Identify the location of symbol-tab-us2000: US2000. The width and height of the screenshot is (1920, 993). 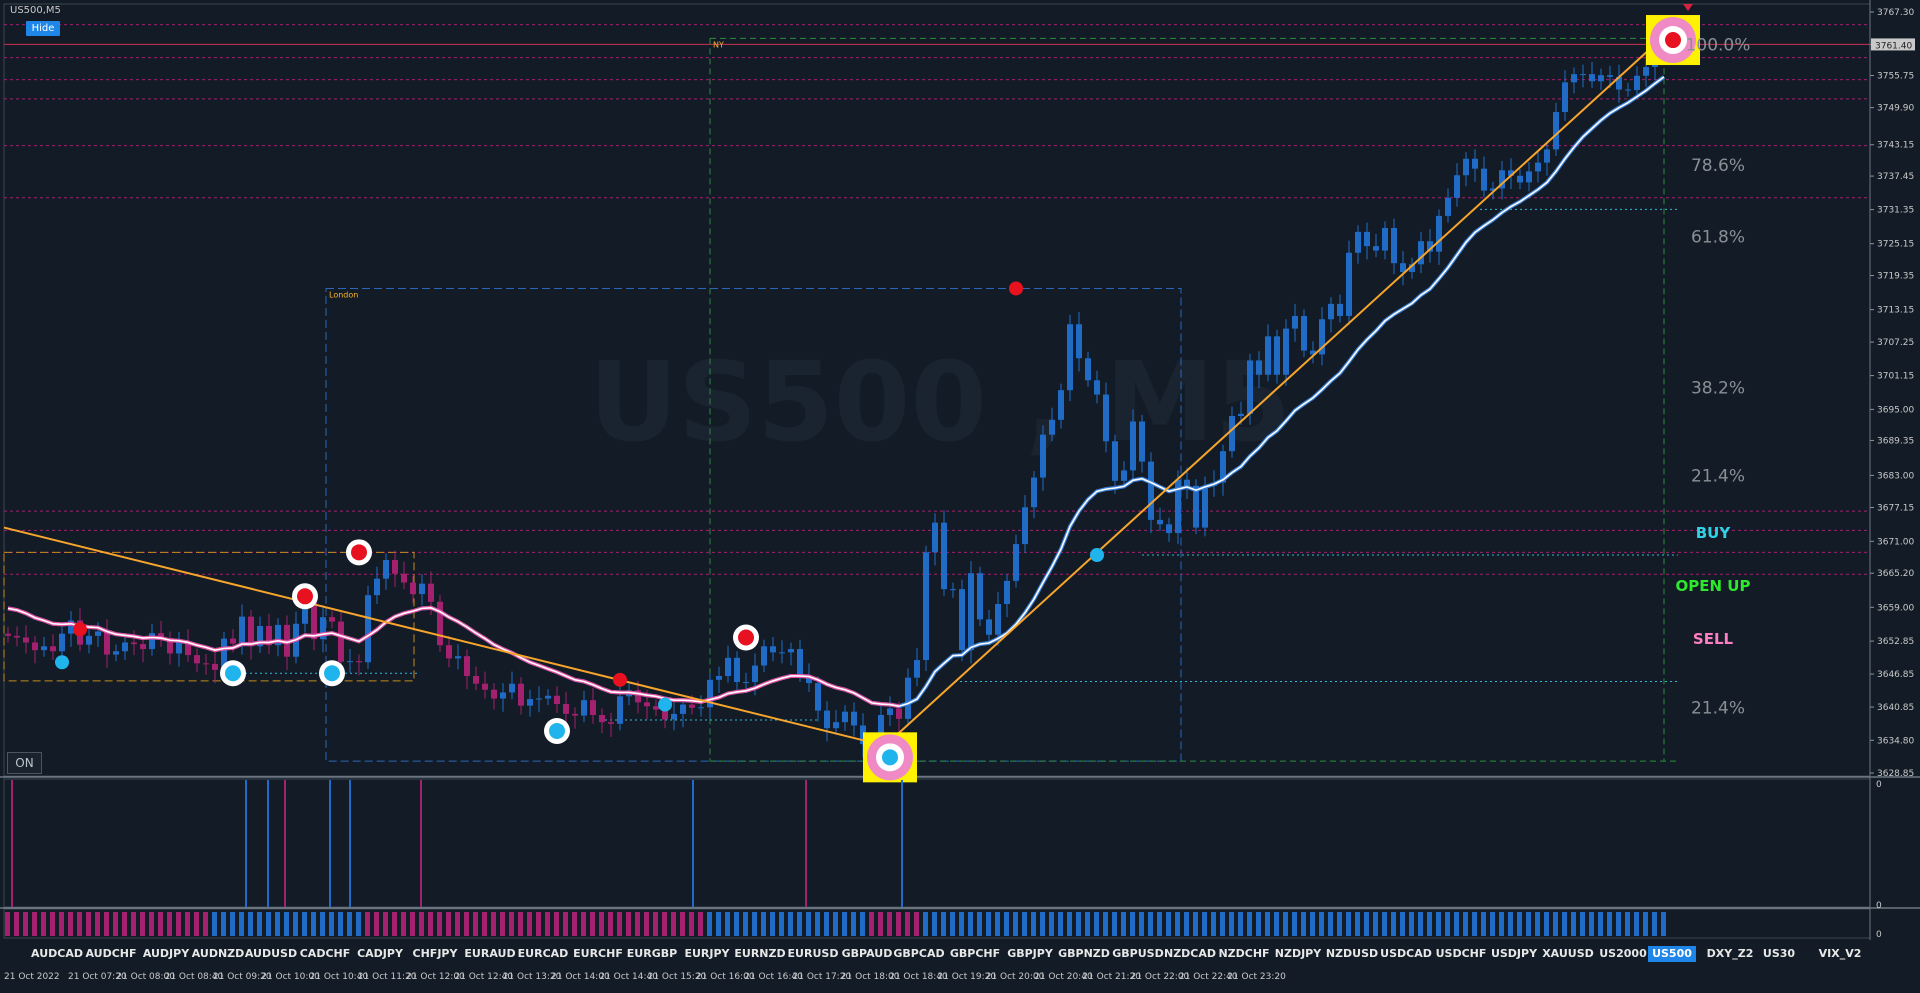
(1623, 953).